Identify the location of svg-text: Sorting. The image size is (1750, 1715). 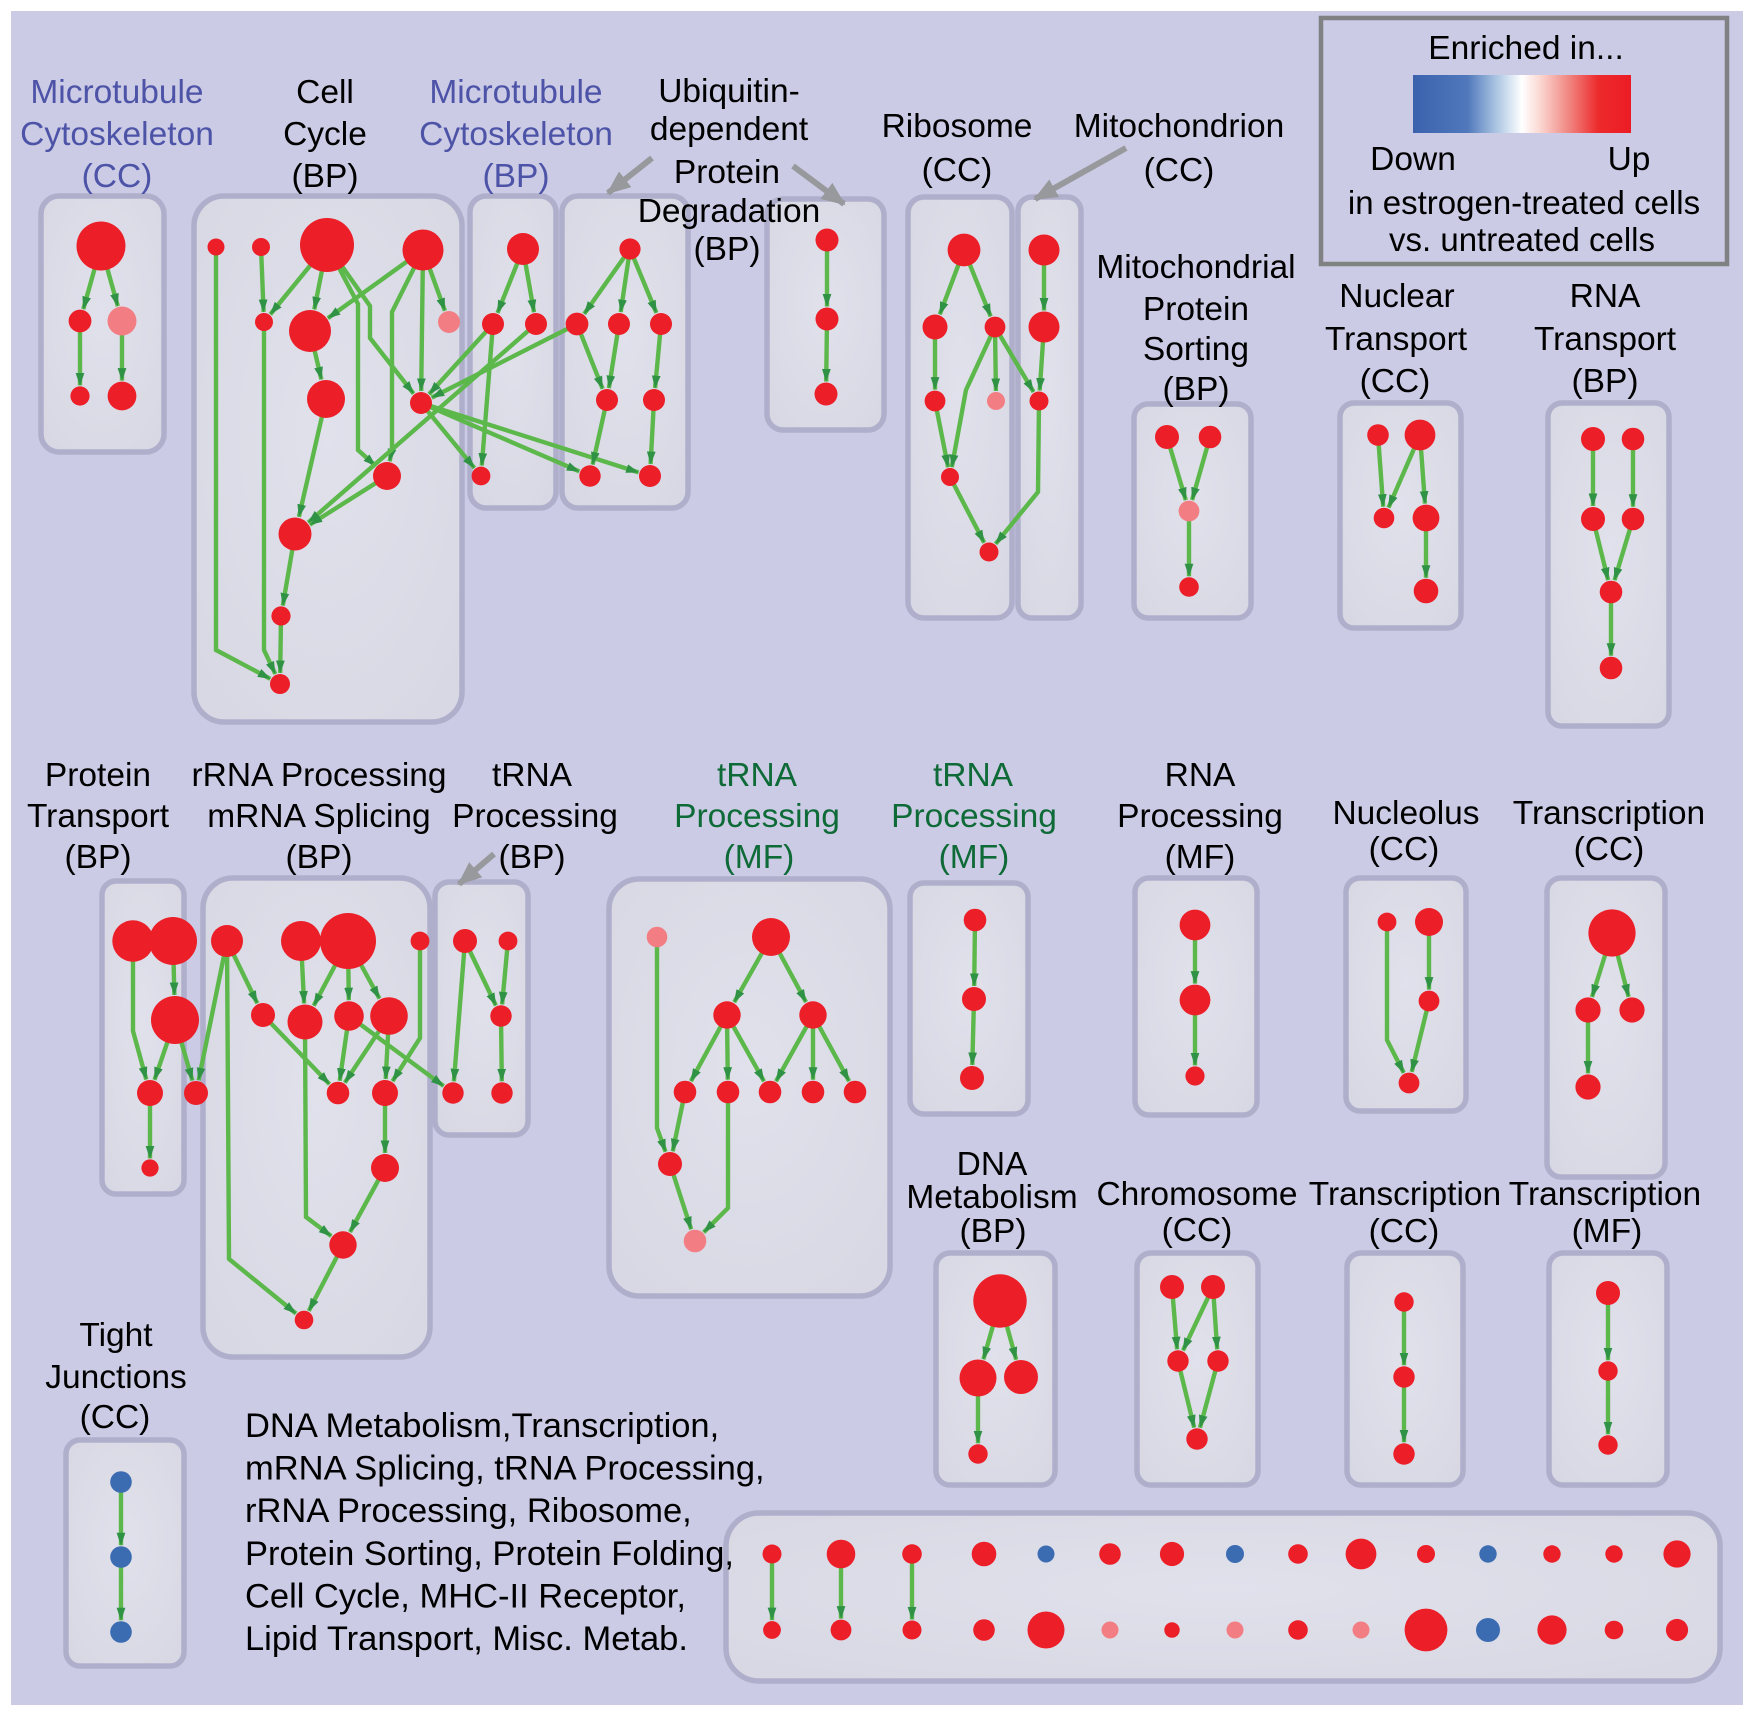
(1196, 349).